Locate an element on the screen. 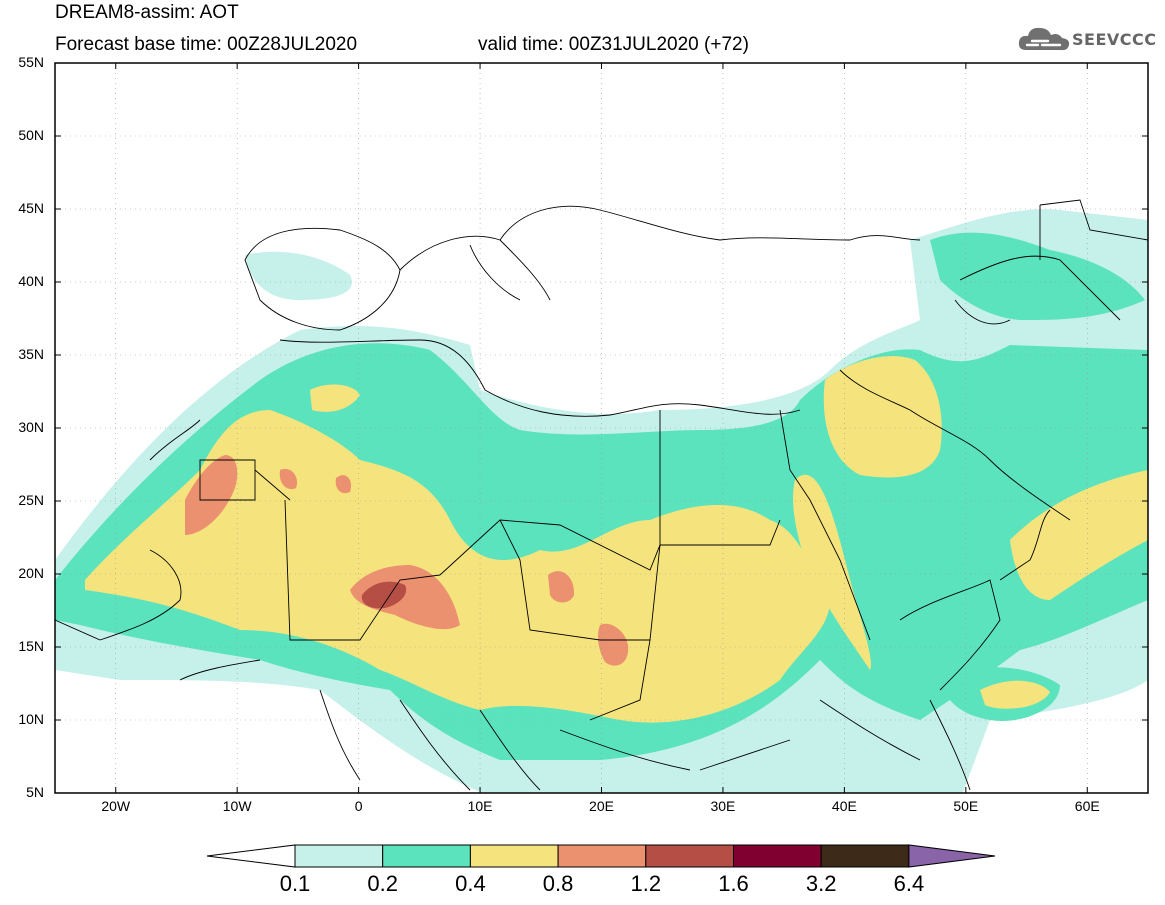  cloud-icon is located at coordinates (1044, 39).